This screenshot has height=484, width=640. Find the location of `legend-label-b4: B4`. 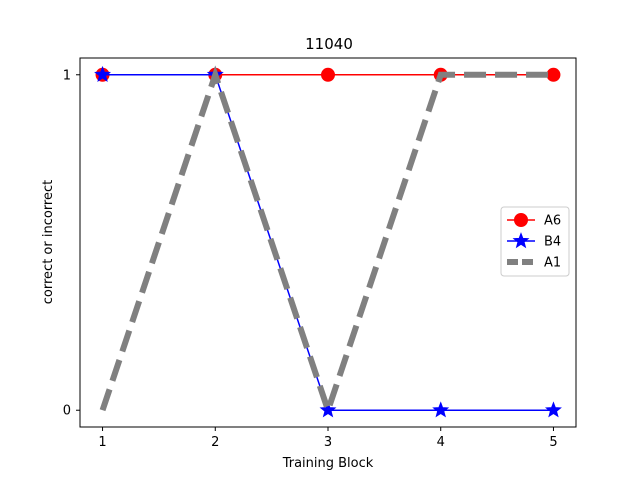

legend-label-b4: B4 is located at coordinates (552, 242).